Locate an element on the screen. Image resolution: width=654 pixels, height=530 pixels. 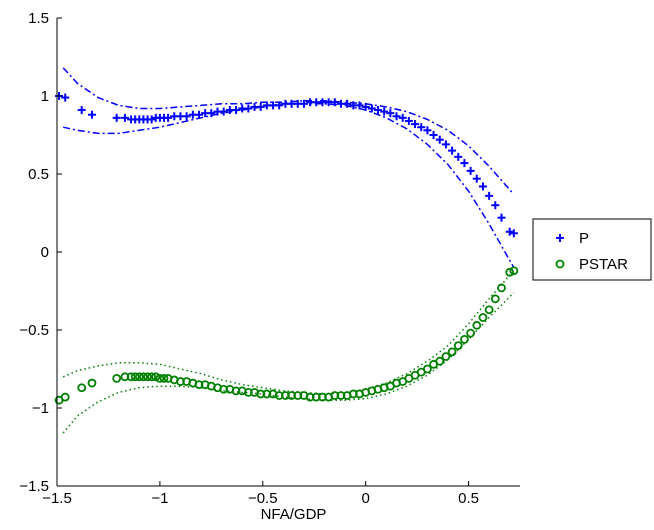
y-tick-label: −1.5 is located at coordinates (34, 486).